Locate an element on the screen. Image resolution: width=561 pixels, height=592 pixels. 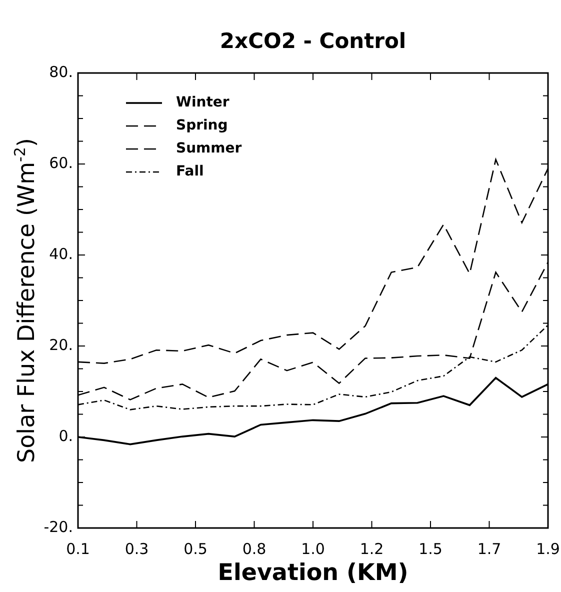
y-tick-label: -20. is located at coordinates (58, 527).